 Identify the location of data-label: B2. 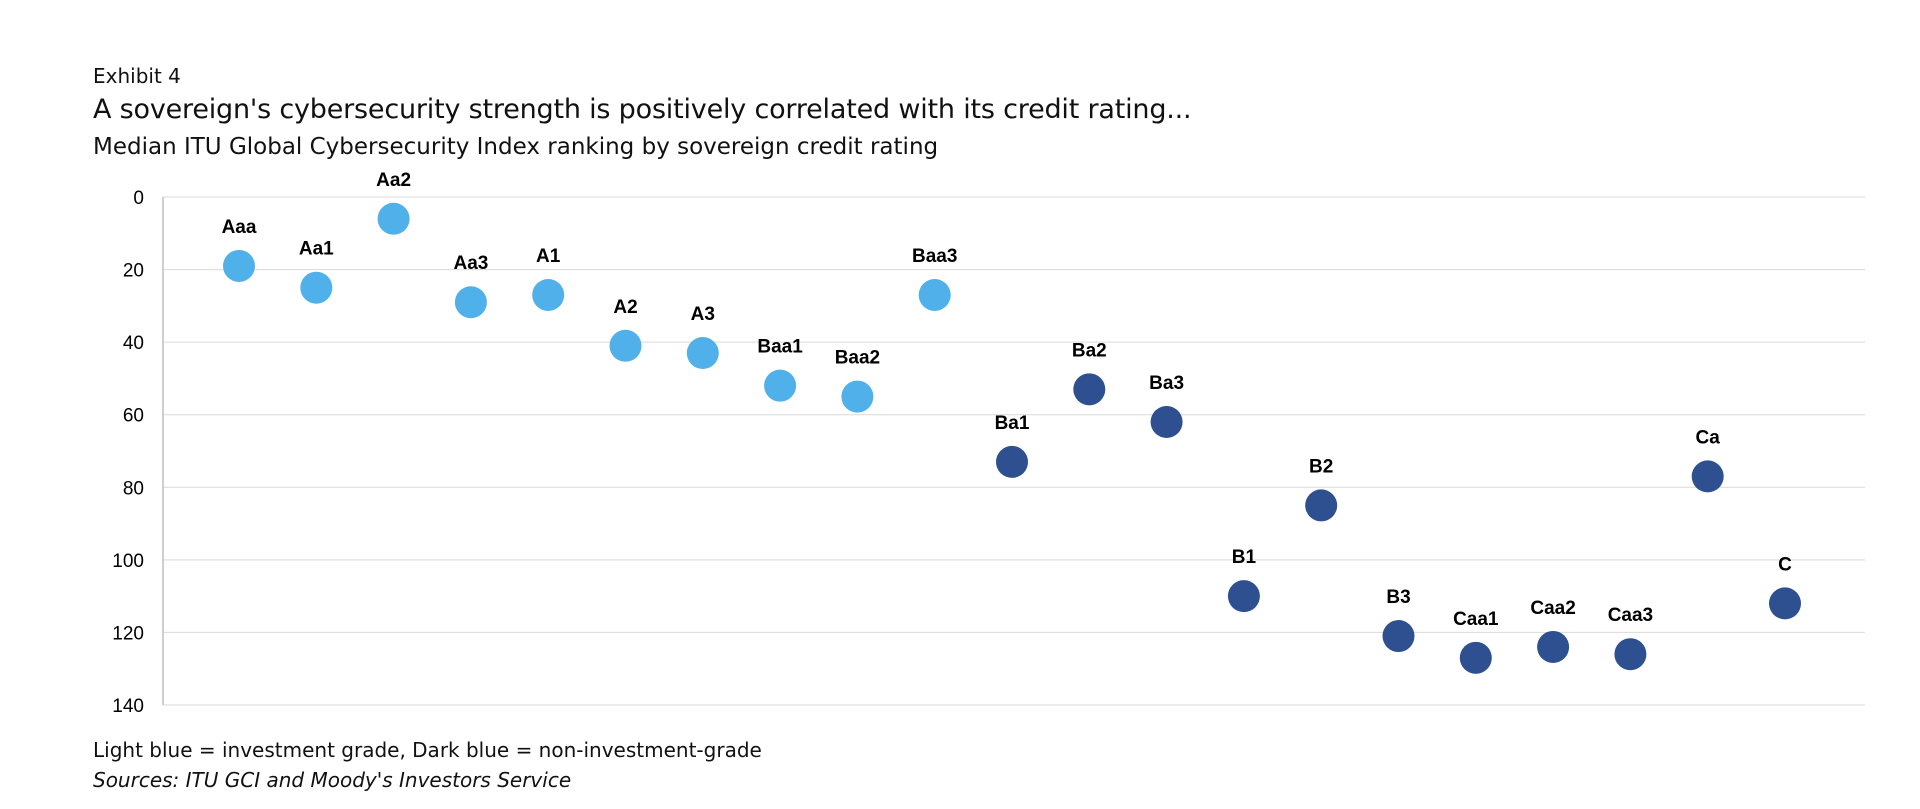
(1321, 466).